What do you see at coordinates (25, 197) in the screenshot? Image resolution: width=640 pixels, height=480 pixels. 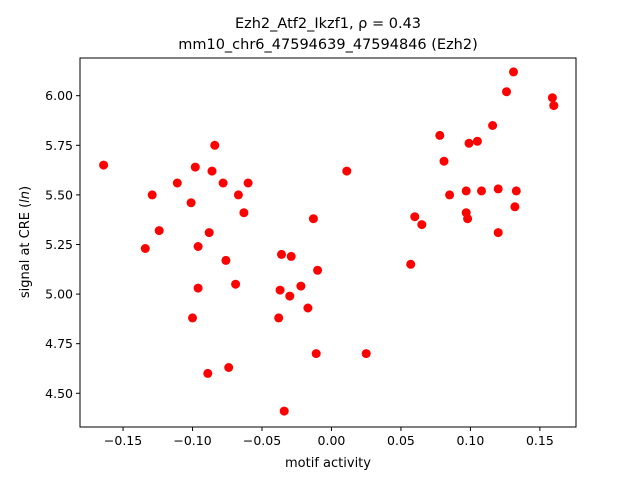 I see `y-axis-label-italic: ln` at bounding box center [25, 197].